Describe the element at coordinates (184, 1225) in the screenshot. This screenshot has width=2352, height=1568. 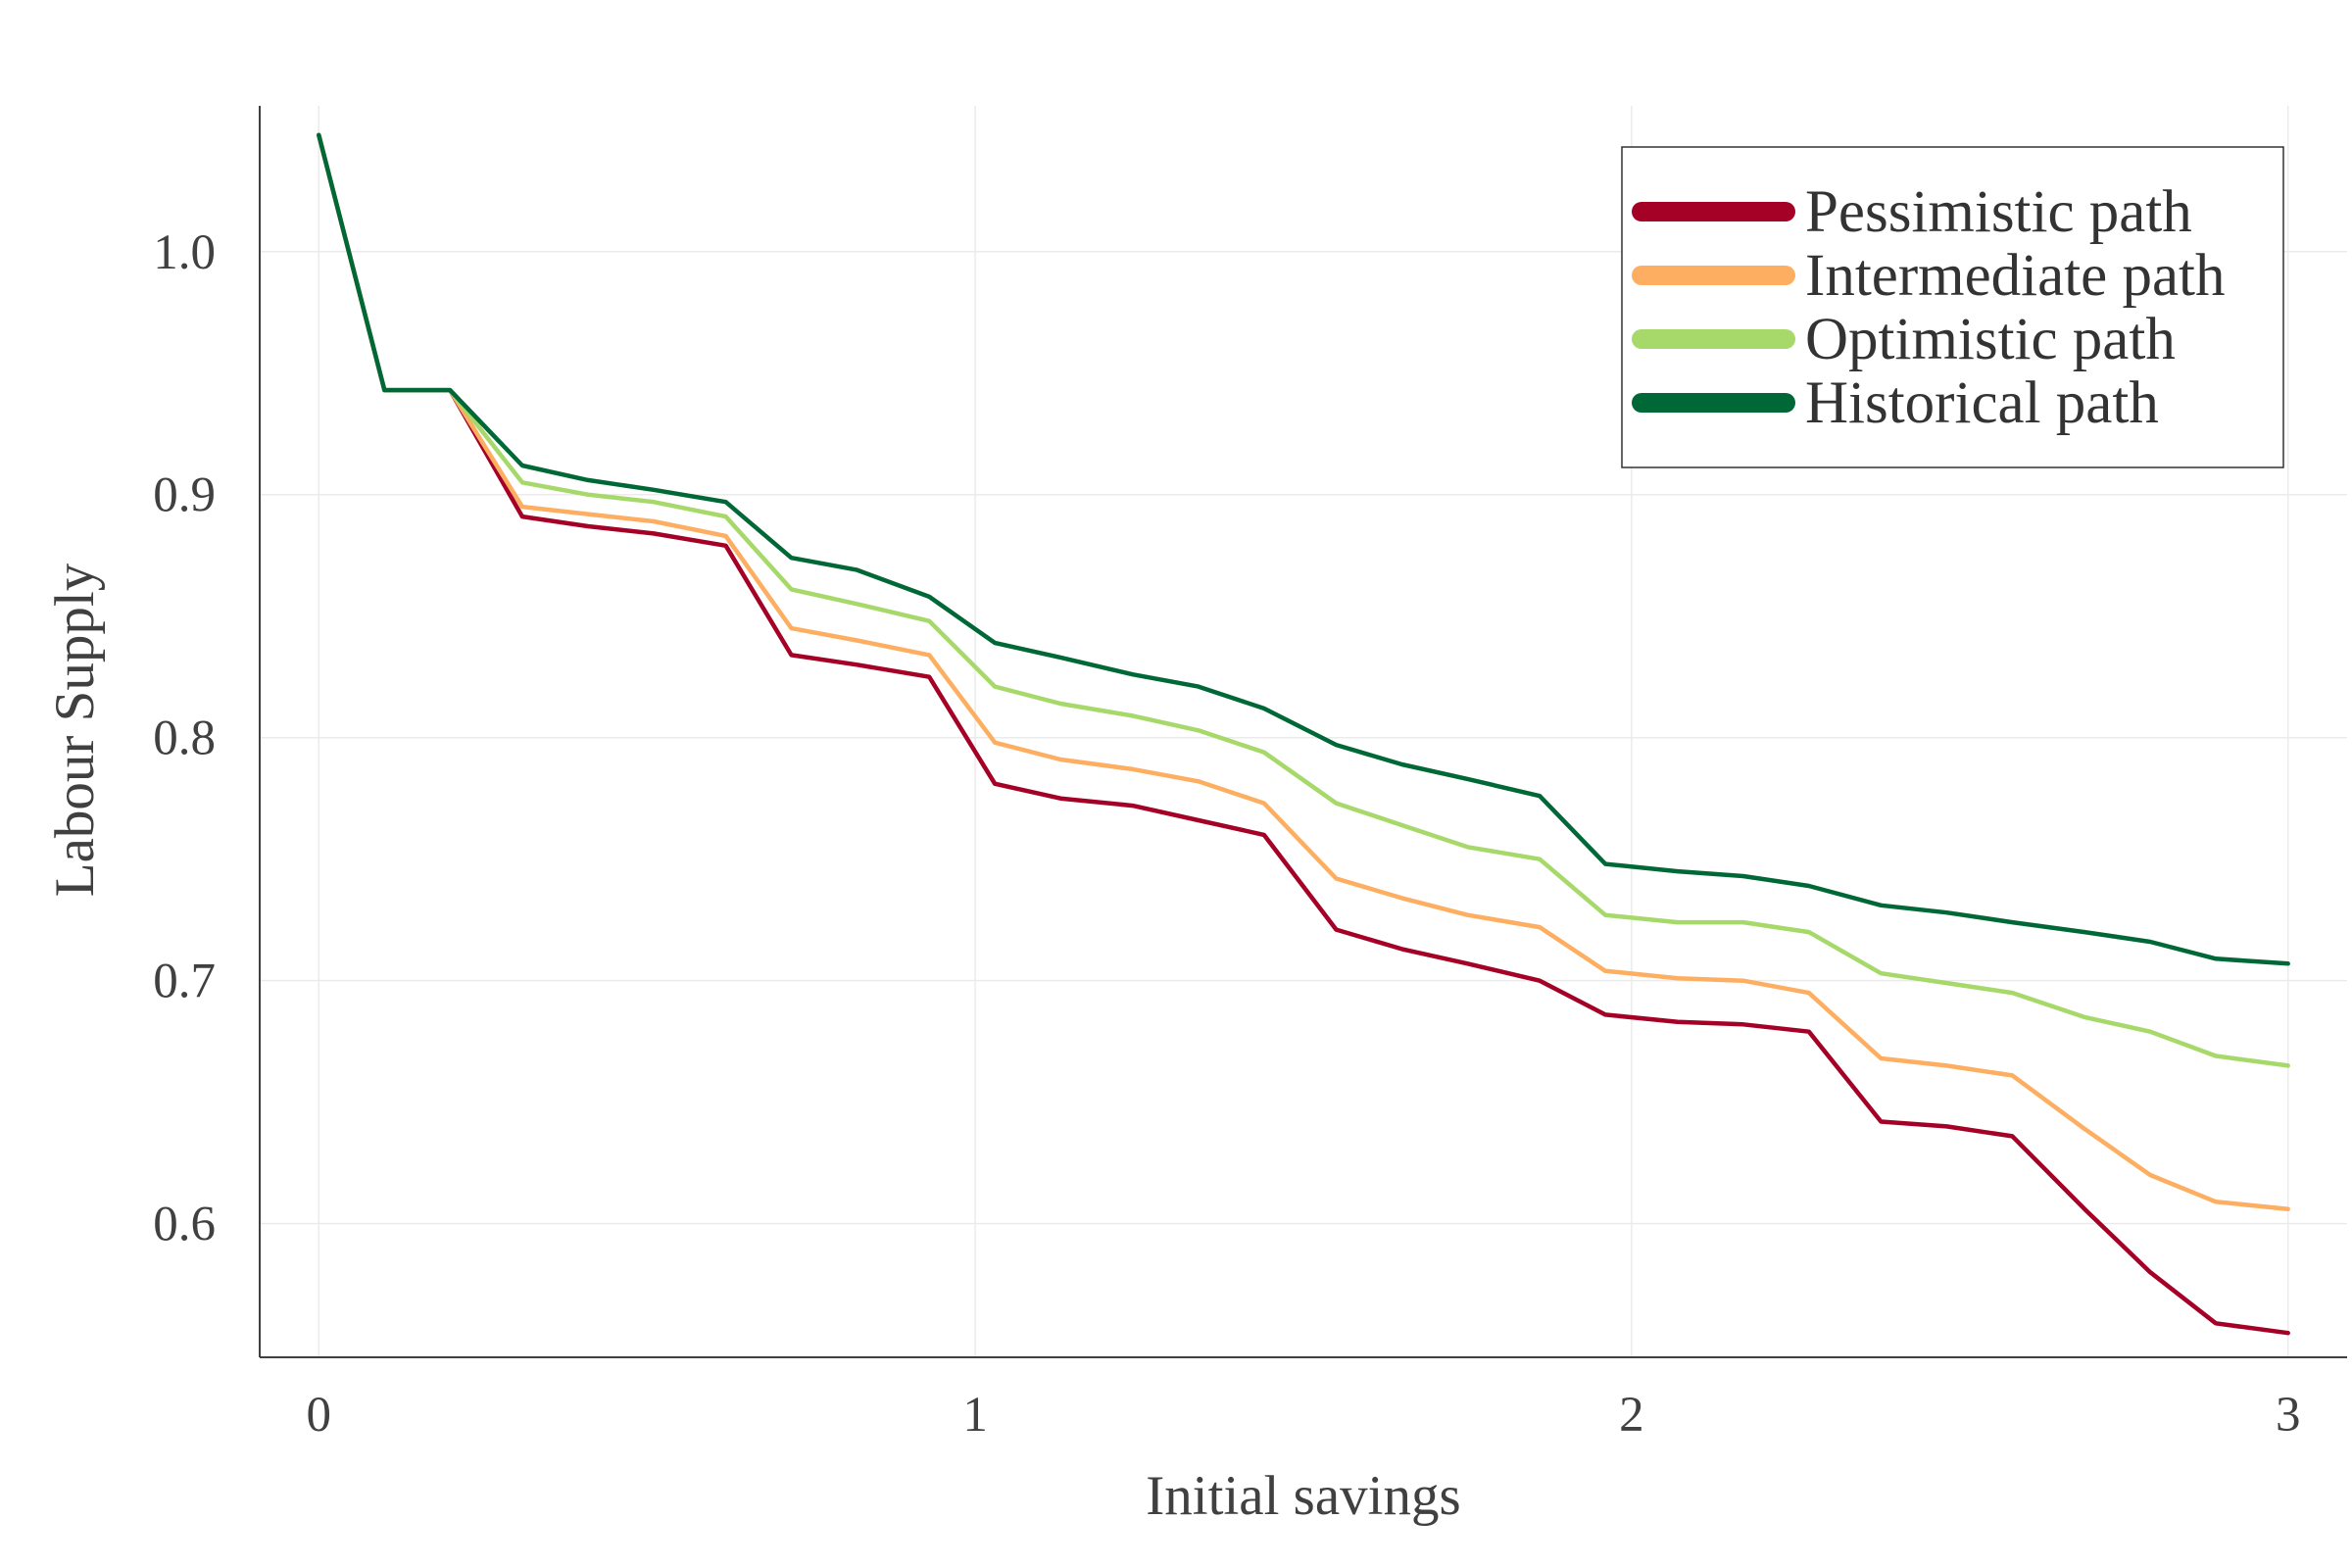
I see `y-tick-label: 0.6` at that location.